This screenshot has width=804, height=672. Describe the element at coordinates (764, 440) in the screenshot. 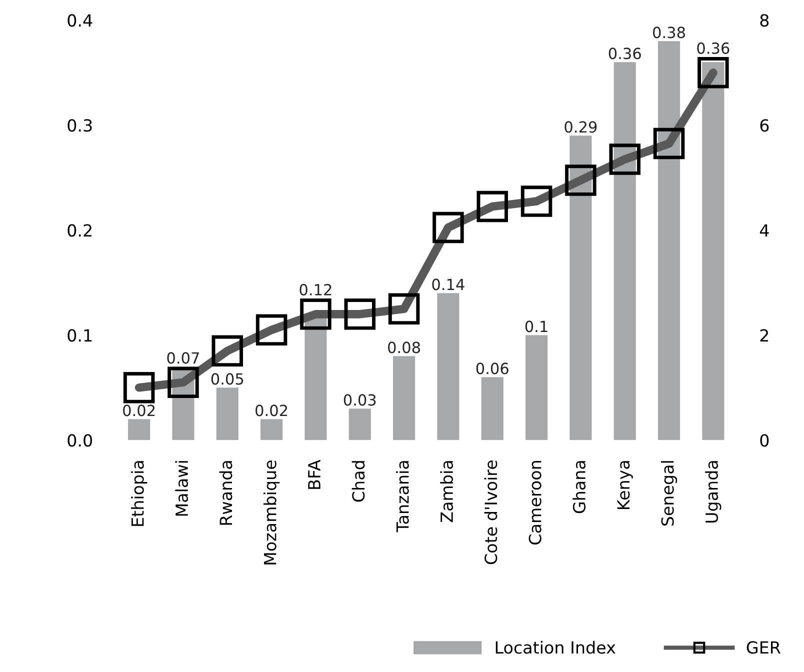

I see `y2-tick-label: 0` at that location.